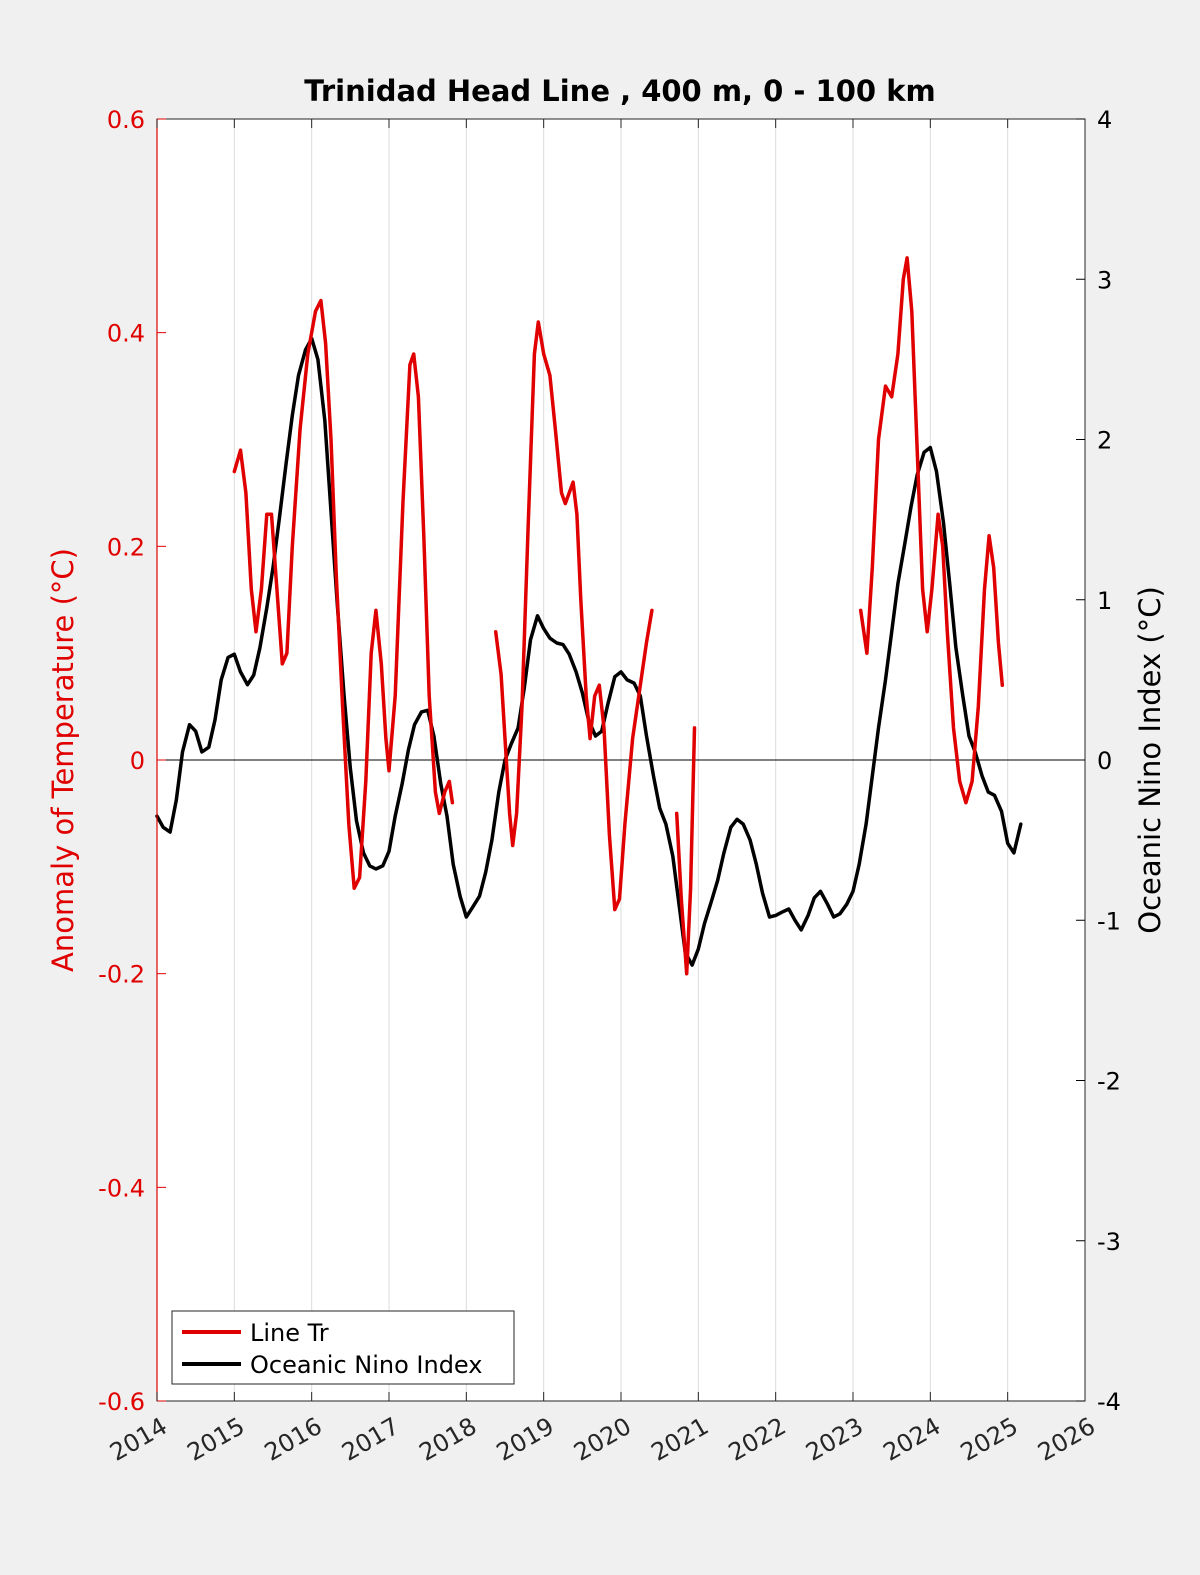 This screenshot has width=1200, height=1575. I want to click on left-y-axis: 0.6 0.4 0.2 0 -0.2 -0.4 -0.6, so click(132, 761).